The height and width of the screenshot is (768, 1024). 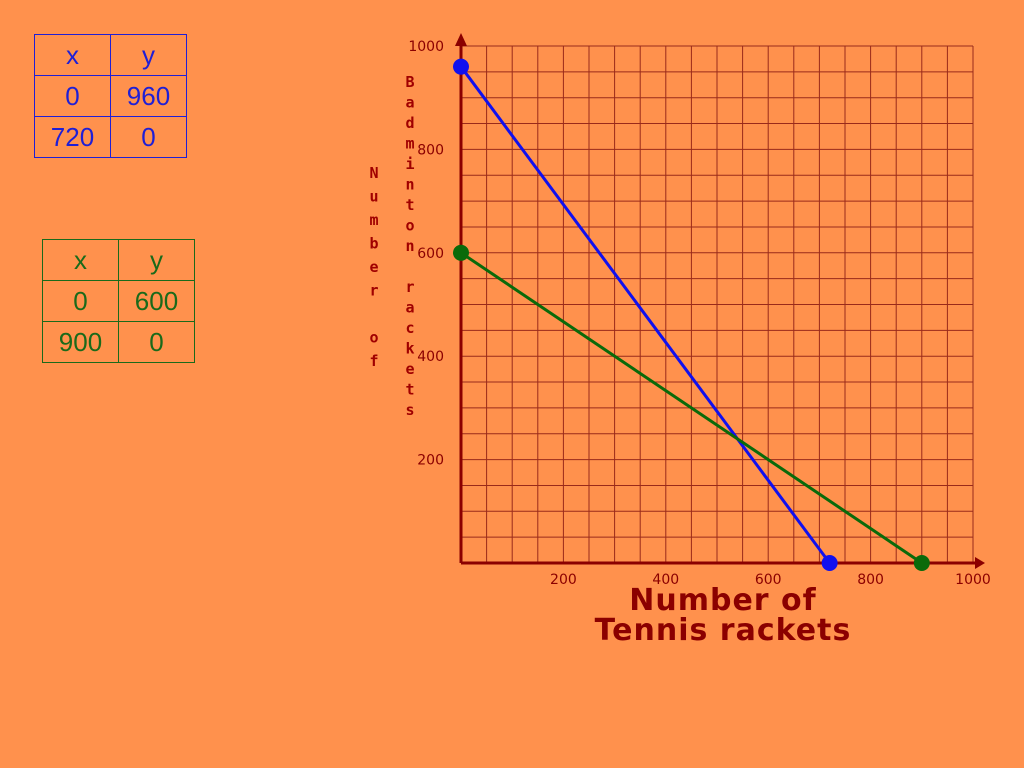 I want to click on table-row: 720 0, so click(x=110, y=137).